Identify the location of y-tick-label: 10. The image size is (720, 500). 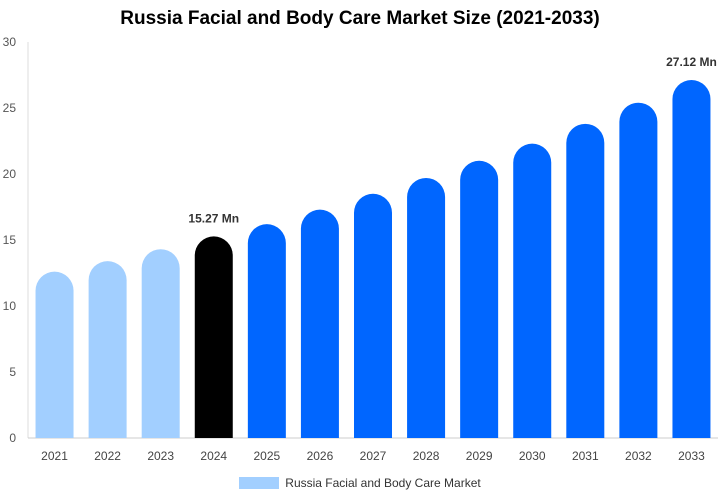
(10, 306).